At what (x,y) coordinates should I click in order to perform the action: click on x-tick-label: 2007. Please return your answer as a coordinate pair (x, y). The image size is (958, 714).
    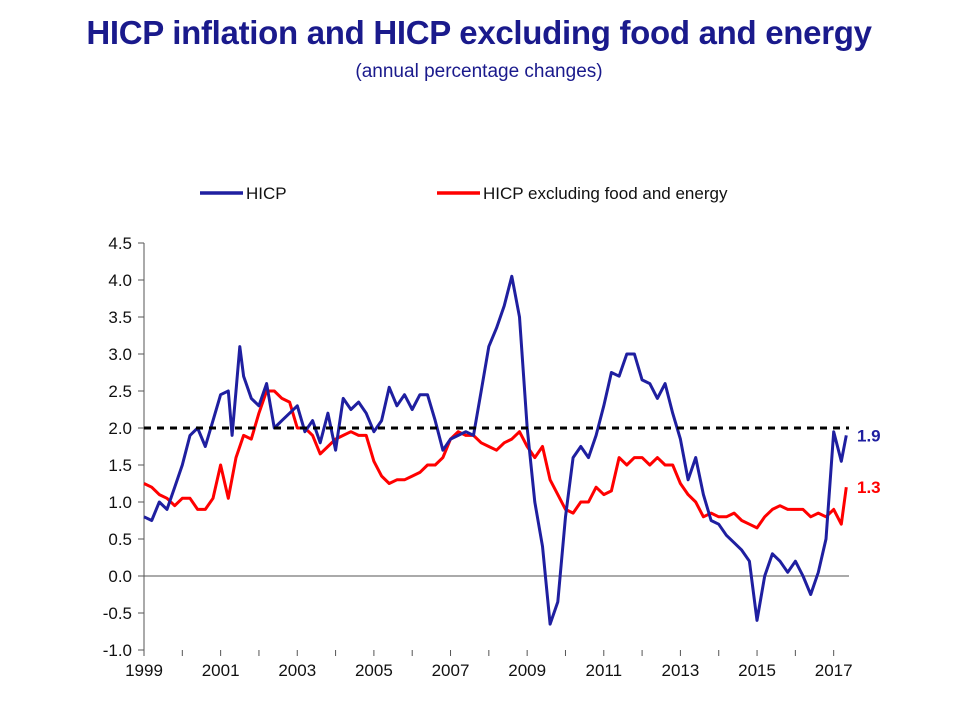
    Looking at the image, I should click on (451, 670).